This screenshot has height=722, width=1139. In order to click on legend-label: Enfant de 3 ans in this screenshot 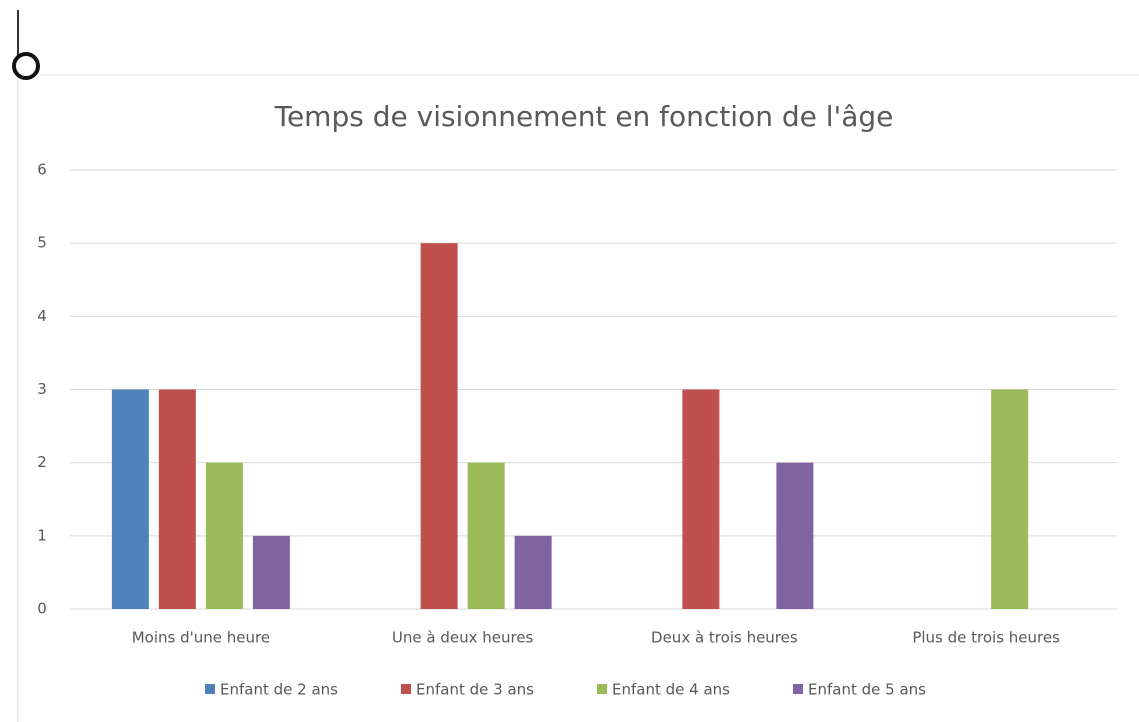, I will do `click(475, 690)`.